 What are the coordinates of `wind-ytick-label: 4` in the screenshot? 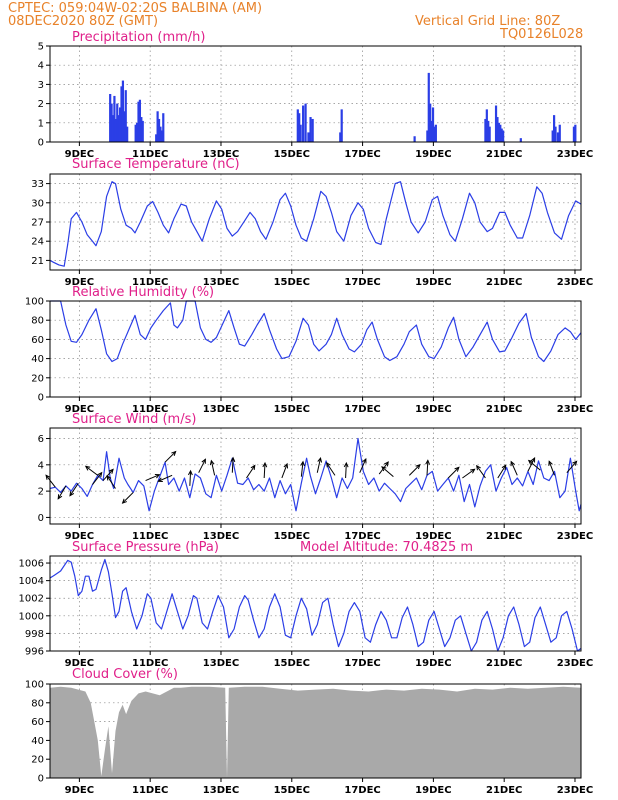 It's located at (41, 465).